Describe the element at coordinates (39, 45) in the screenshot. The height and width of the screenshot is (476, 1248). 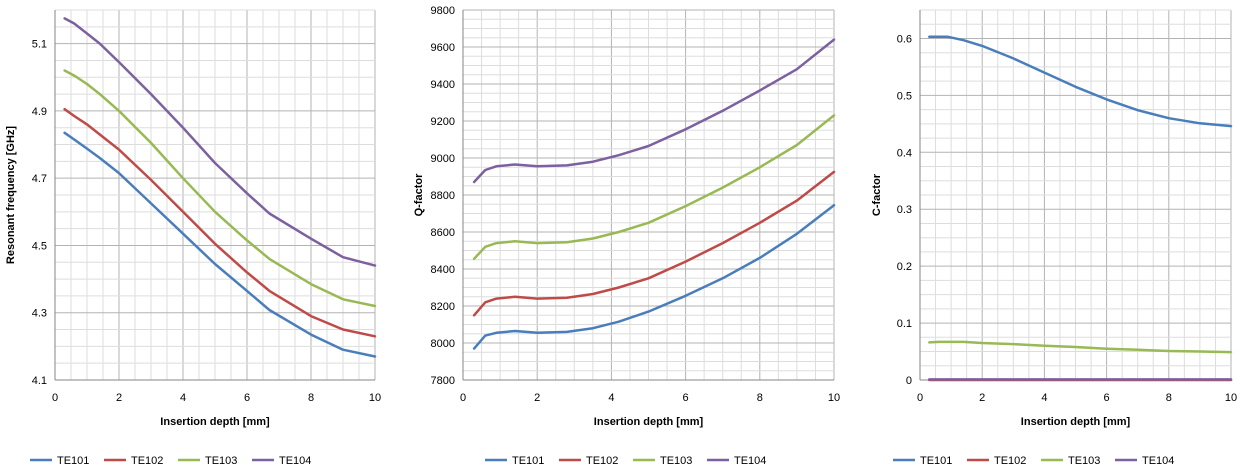
I see `y-tick-label: 5.1` at that location.